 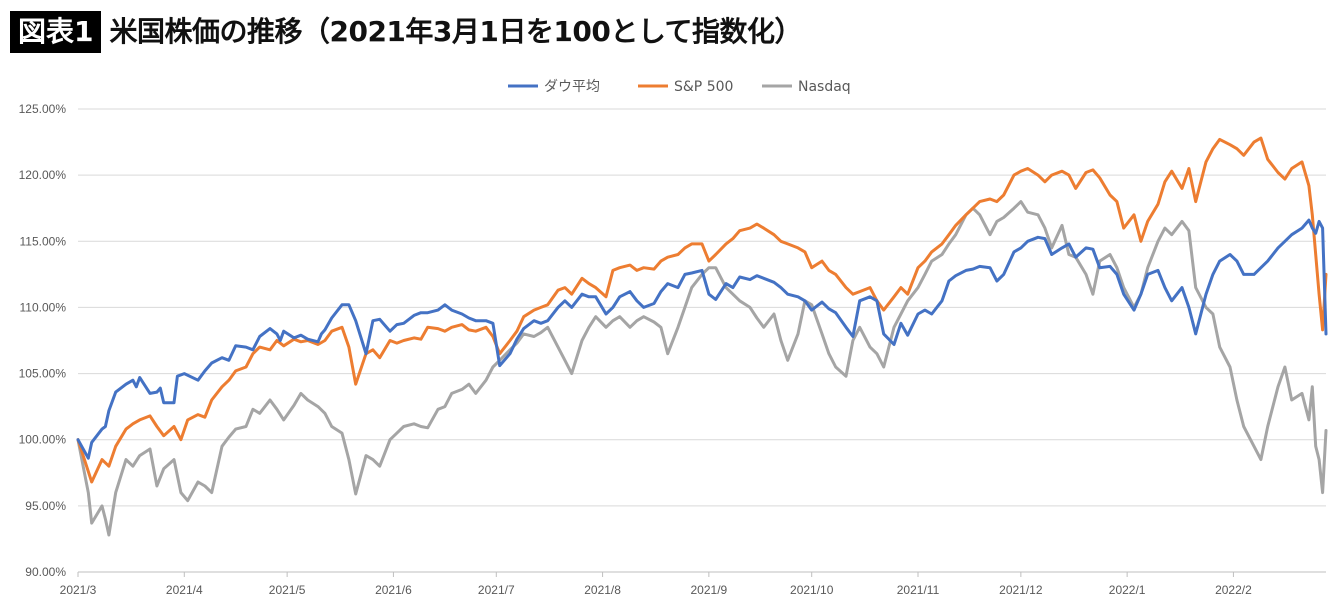 What do you see at coordinates (43, 109) in the screenshot?
I see `y-tick-label: 125.00%` at bounding box center [43, 109].